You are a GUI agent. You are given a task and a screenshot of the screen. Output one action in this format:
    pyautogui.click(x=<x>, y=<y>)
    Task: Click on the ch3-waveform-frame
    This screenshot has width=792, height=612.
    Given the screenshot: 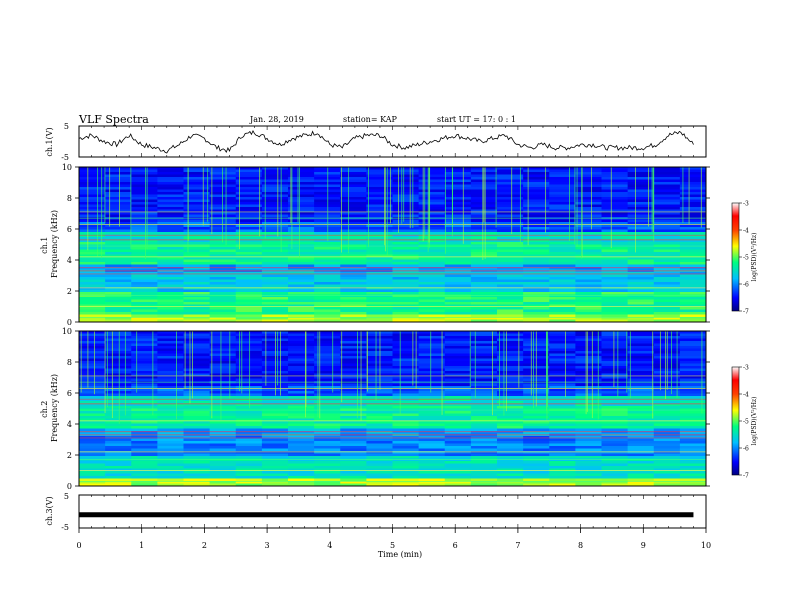 What is the action you would take?
    pyautogui.click(x=392, y=511)
    